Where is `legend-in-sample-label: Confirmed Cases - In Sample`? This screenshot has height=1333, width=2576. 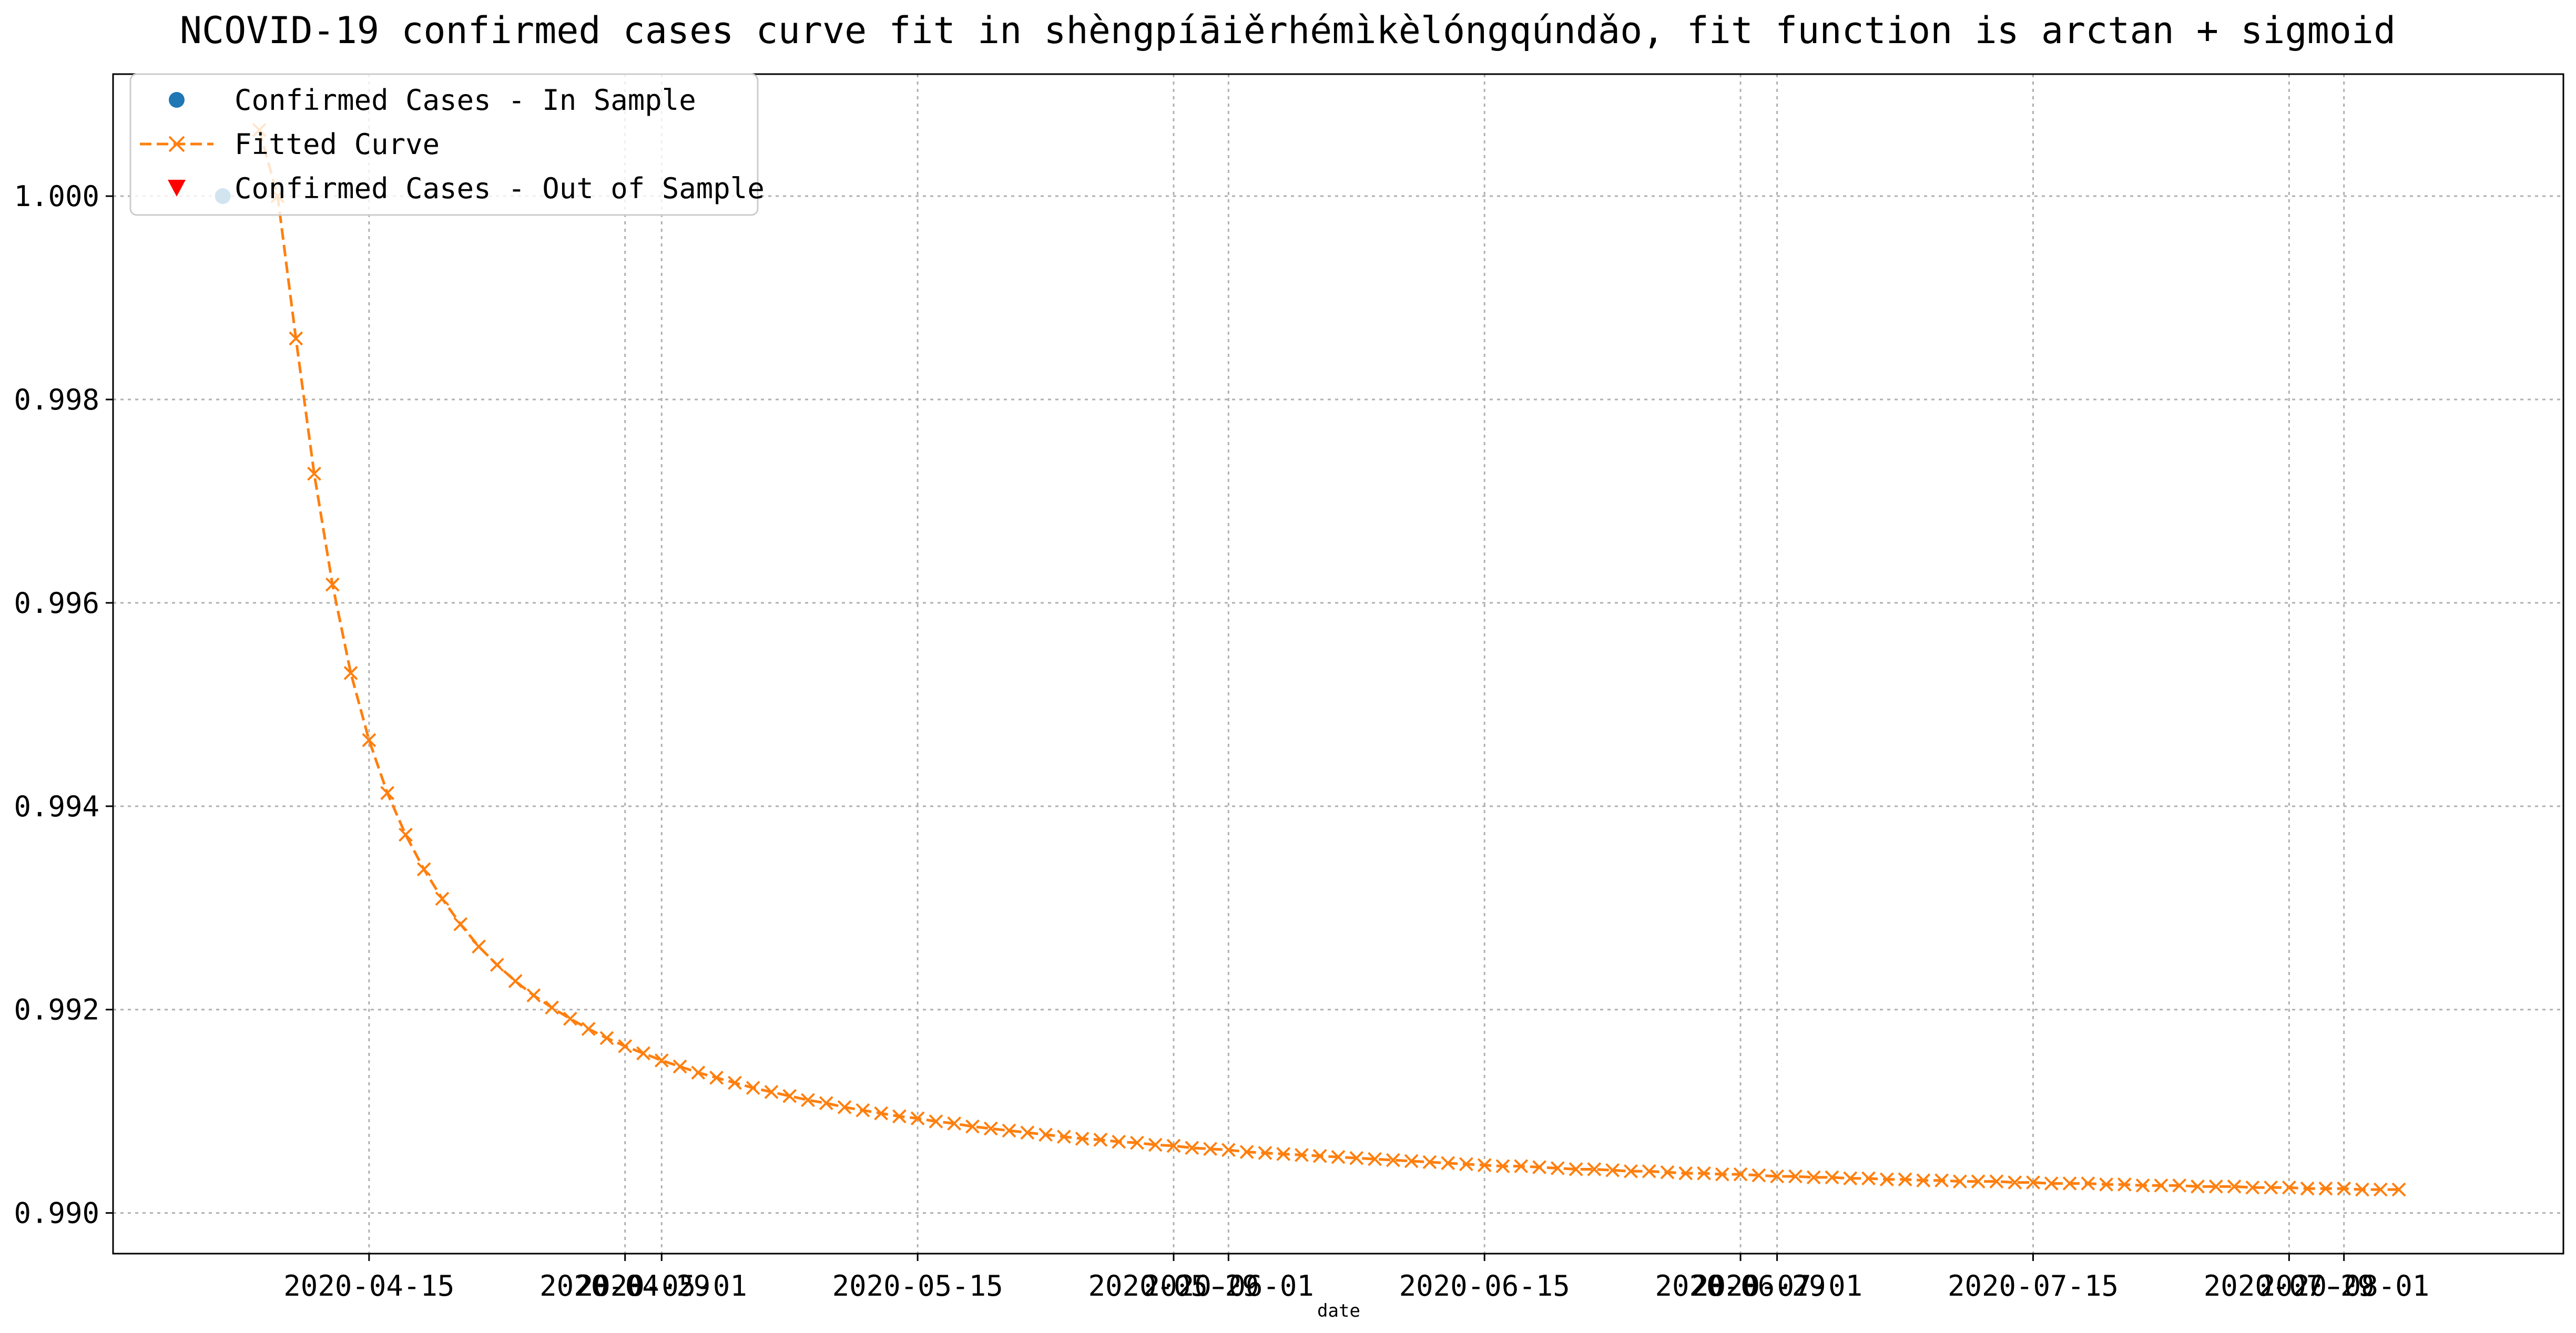 legend-in-sample-label: Confirmed Cases - In Sample is located at coordinates (466, 100).